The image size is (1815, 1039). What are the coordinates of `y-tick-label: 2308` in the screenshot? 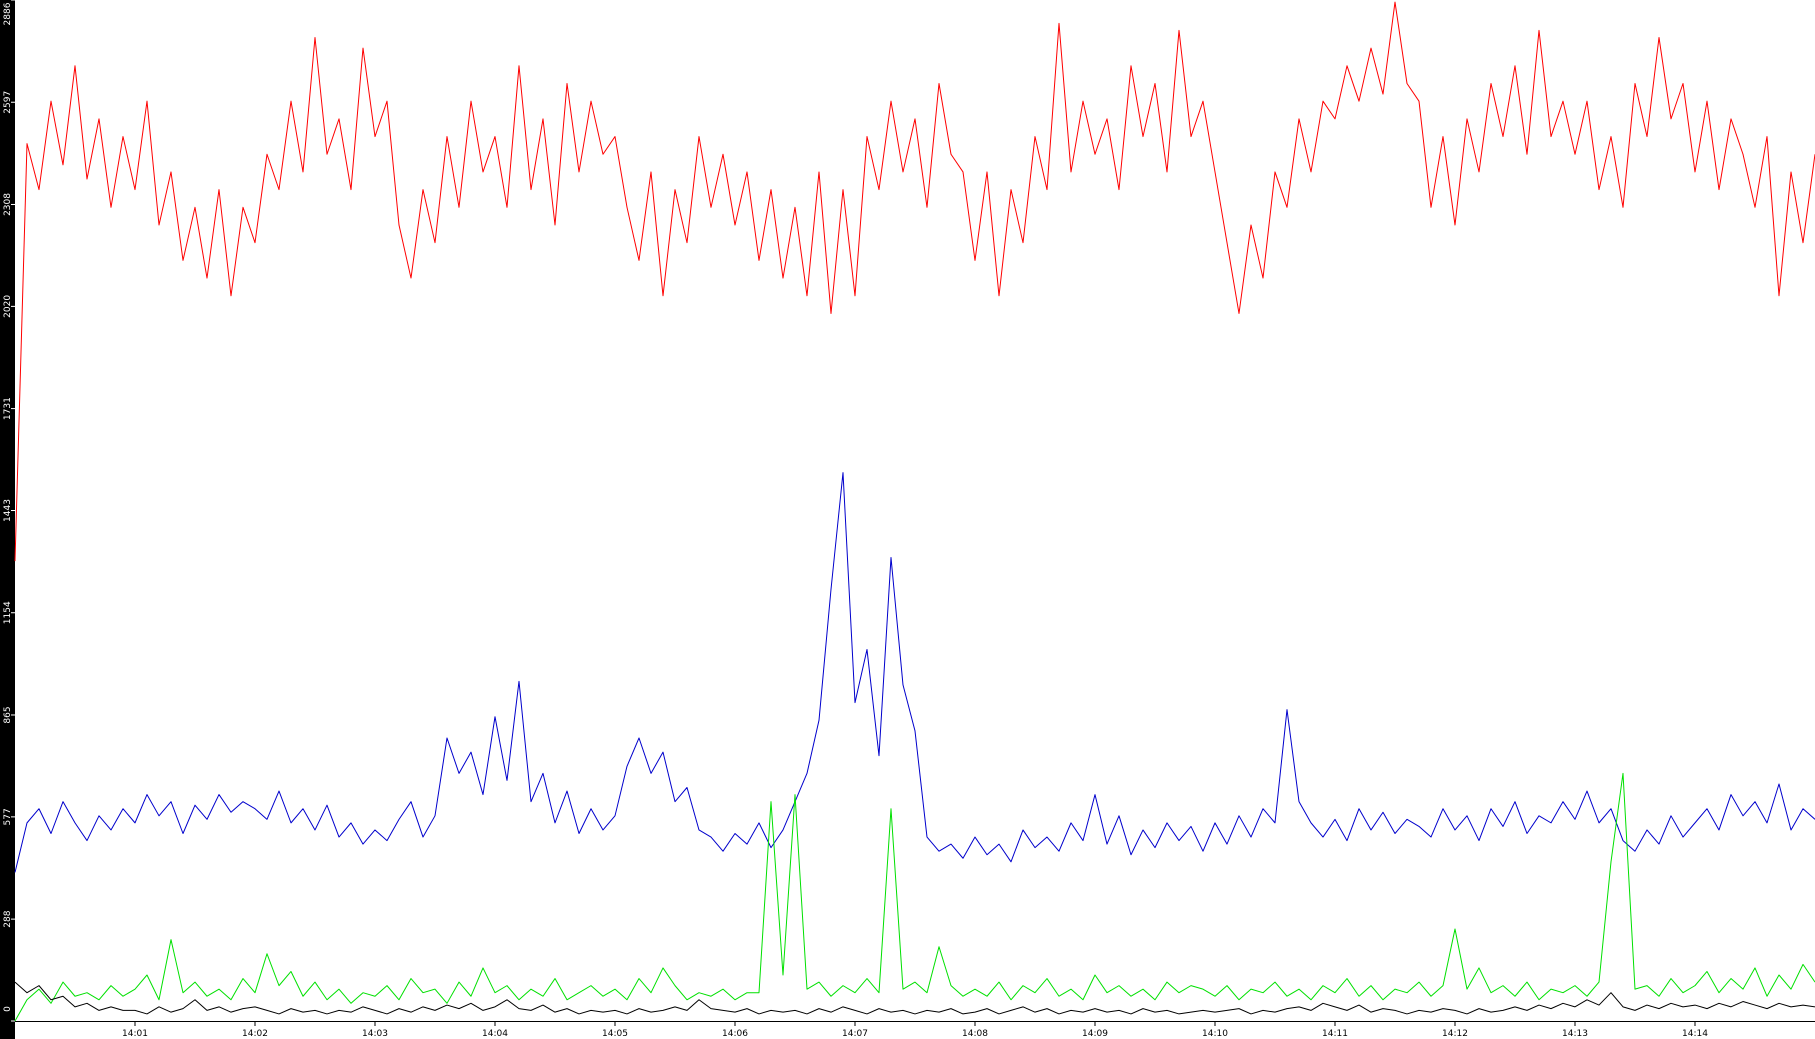 It's located at (8, 204).